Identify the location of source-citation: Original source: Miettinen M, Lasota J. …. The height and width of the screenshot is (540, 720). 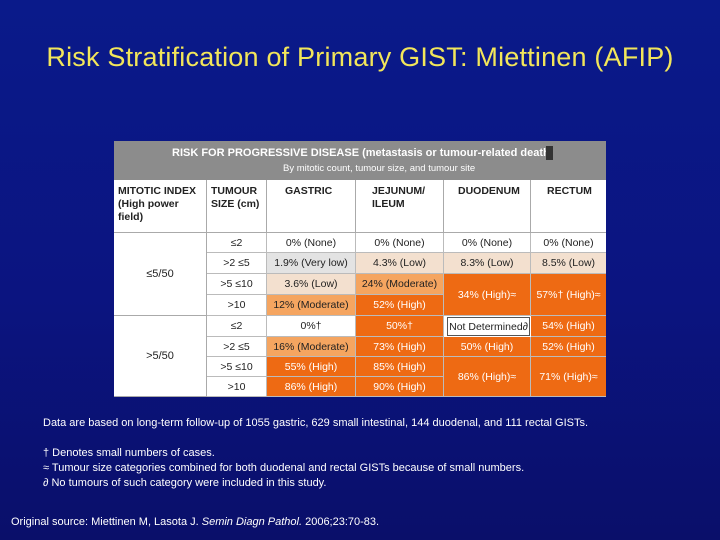
(195, 522).